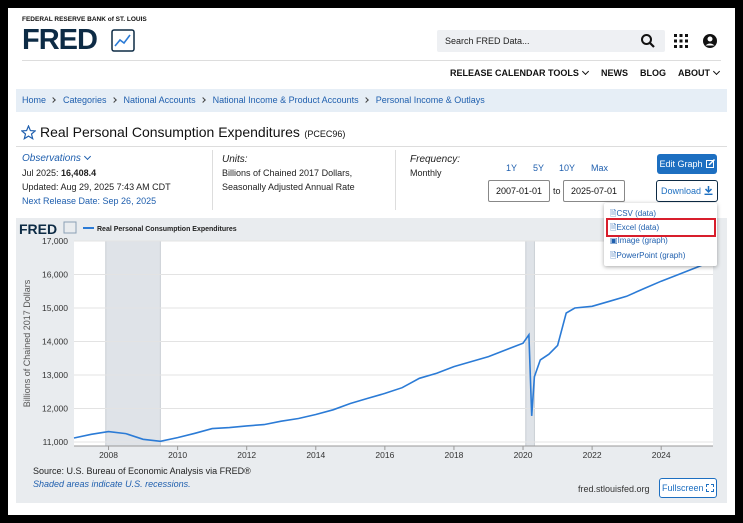 The image size is (743, 523). What do you see at coordinates (170, 132) in the screenshot?
I see `title-text: Real Personal Consumption Expenditures` at bounding box center [170, 132].